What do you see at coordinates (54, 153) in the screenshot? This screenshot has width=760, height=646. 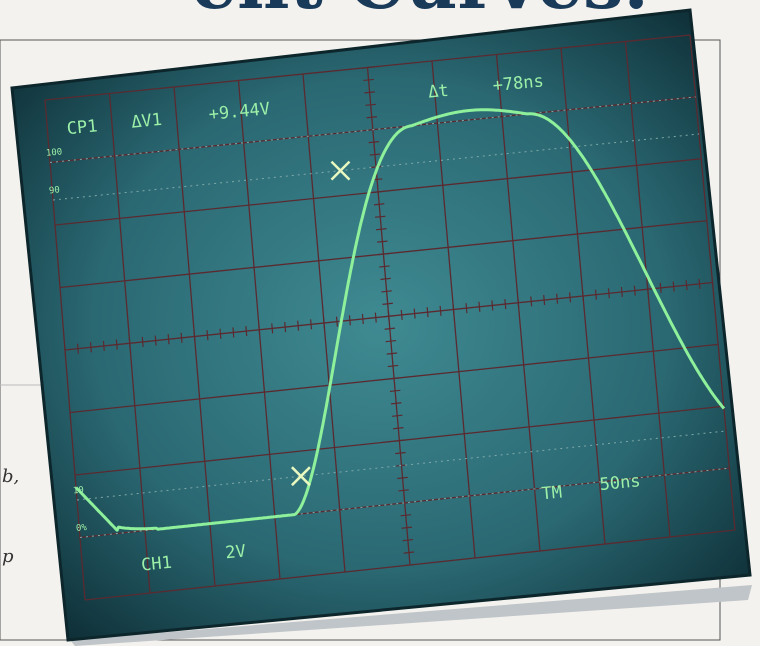 I see `scale-label: 100` at bounding box center [54, 153].